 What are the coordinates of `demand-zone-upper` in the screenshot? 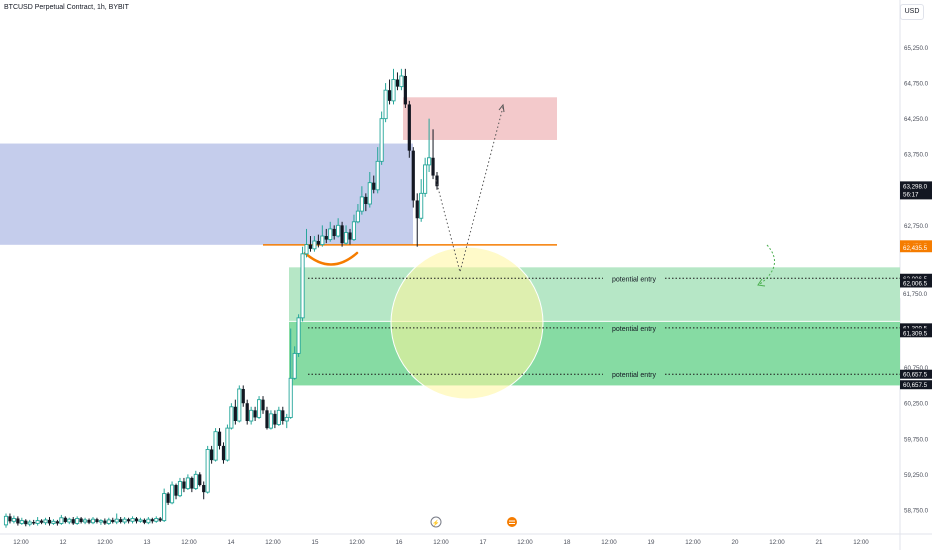 It's located at (594, 294).